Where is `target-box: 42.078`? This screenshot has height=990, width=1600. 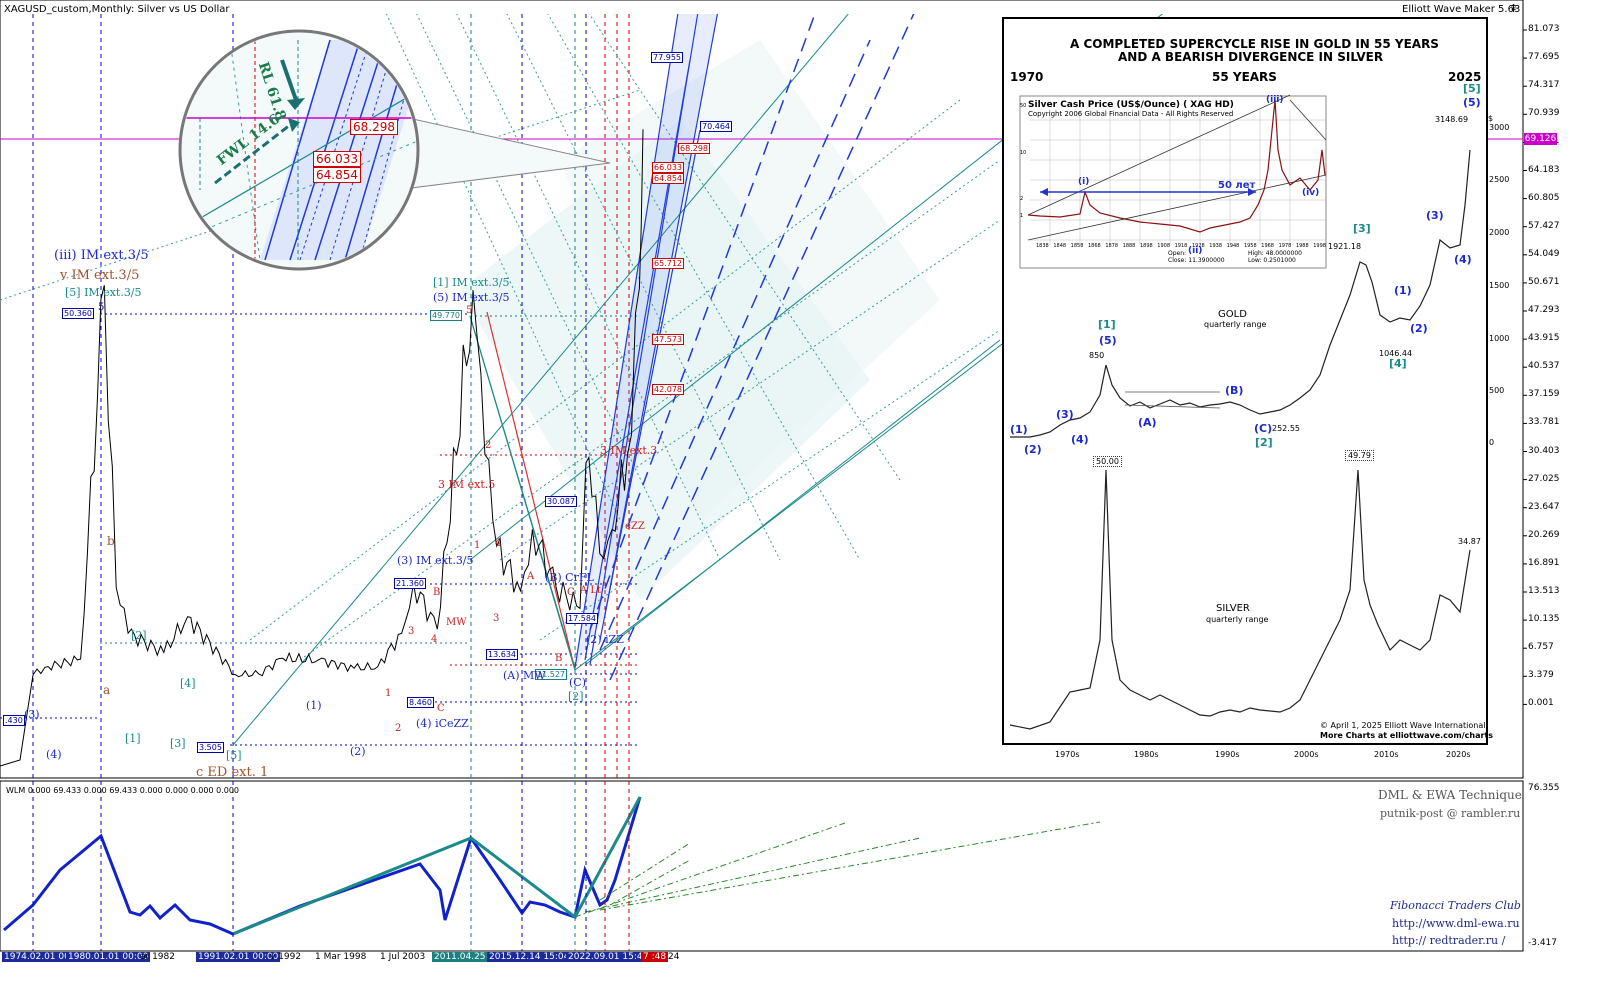 target-box: 42.078 is located at coordinates (668, 389).